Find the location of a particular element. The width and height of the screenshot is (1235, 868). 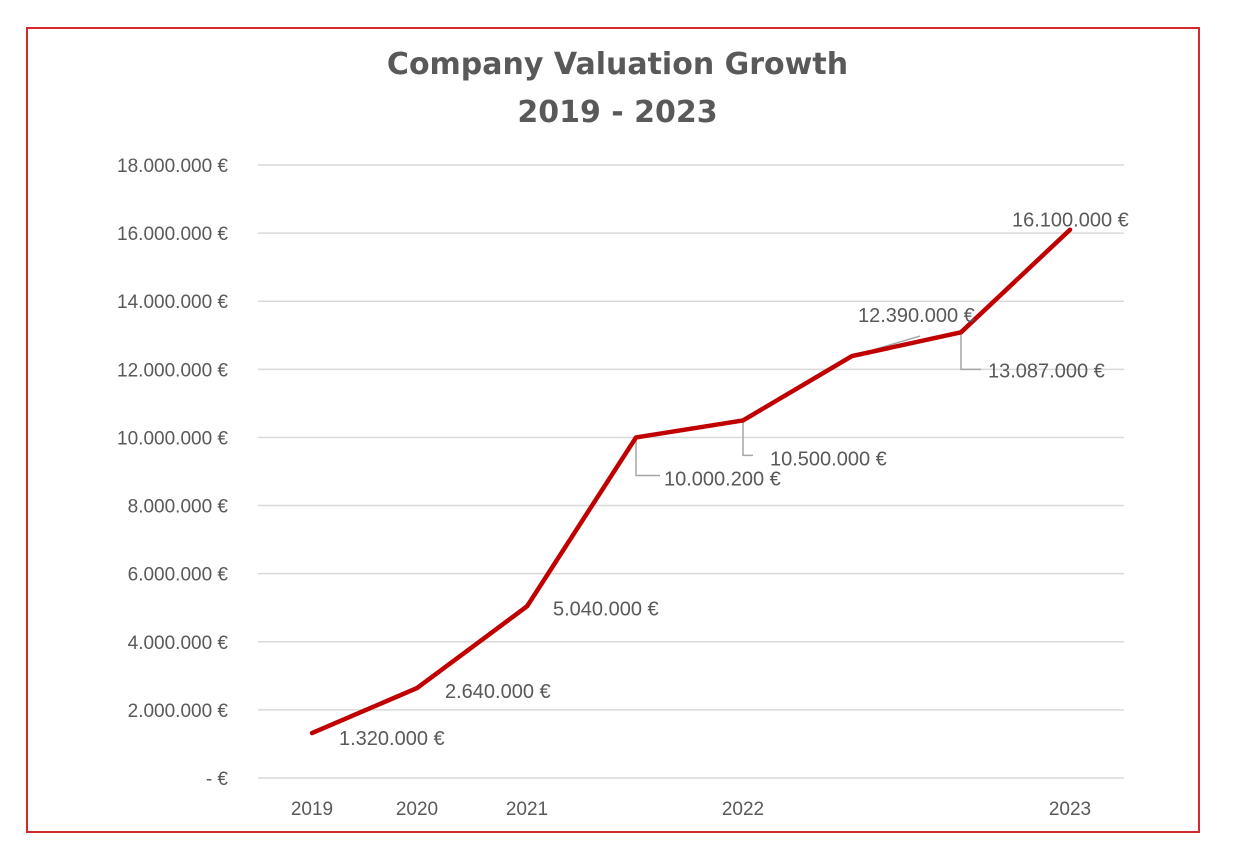

data-label: 5.040.000 € is located at coordinates (606, 609).